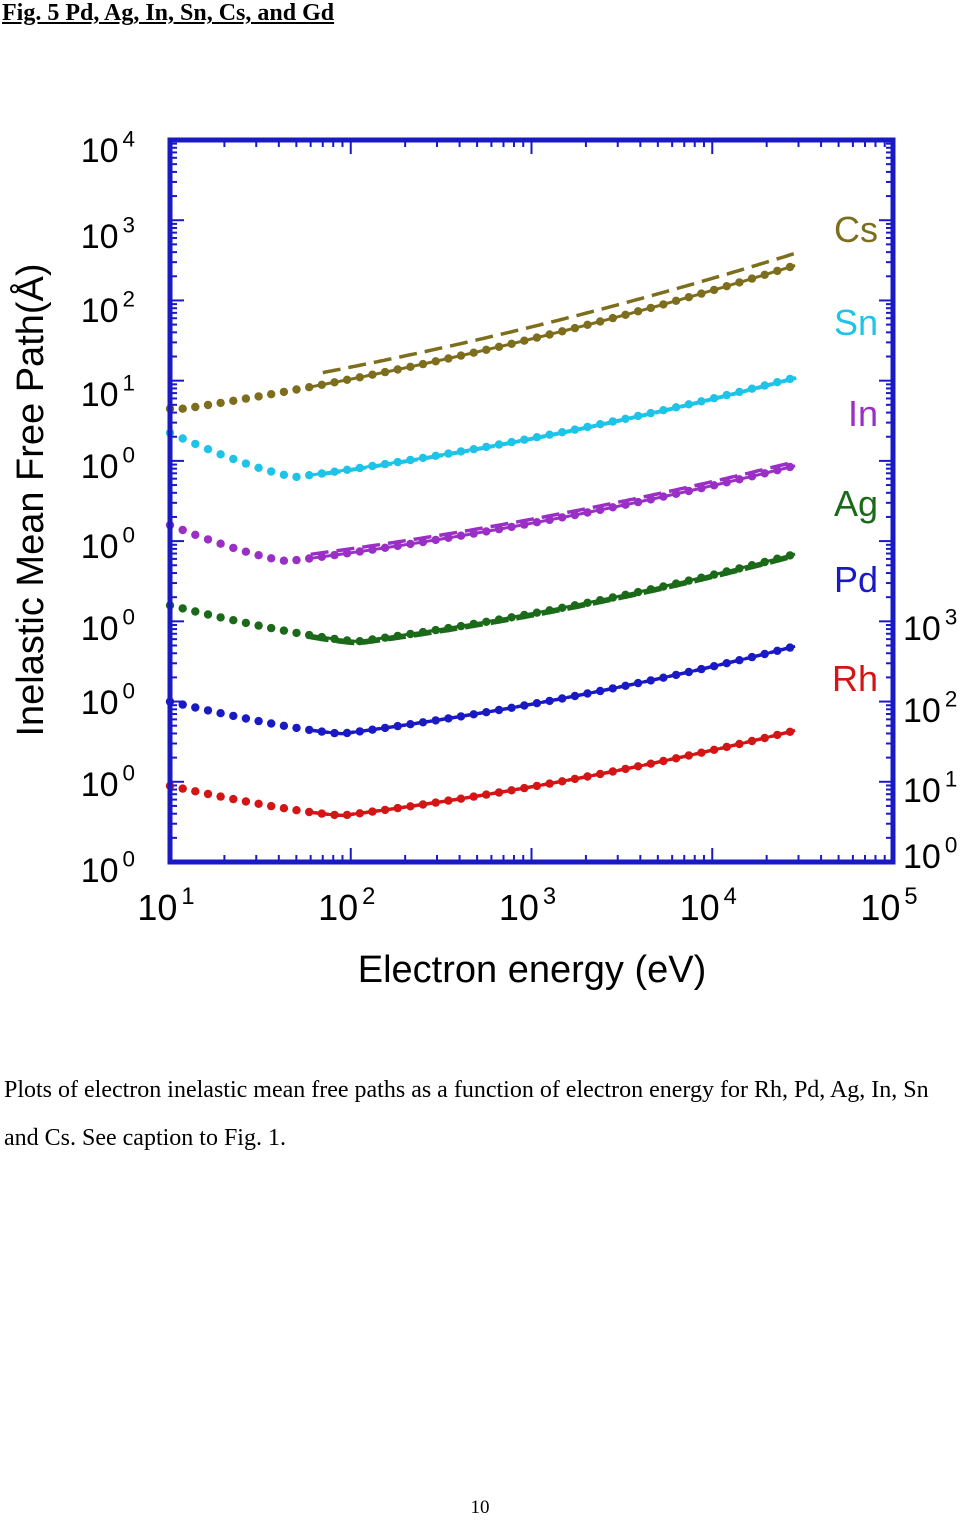 The image size is (960, 1521). I want to click on series-rh-model-dashed, so click(553, 773).